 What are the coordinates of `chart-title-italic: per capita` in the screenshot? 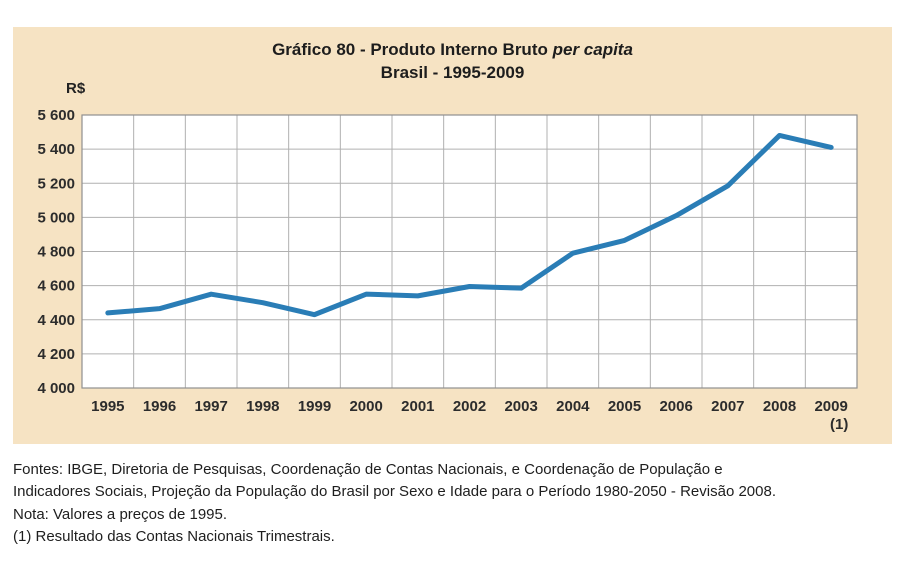 It's located at (592, 49).